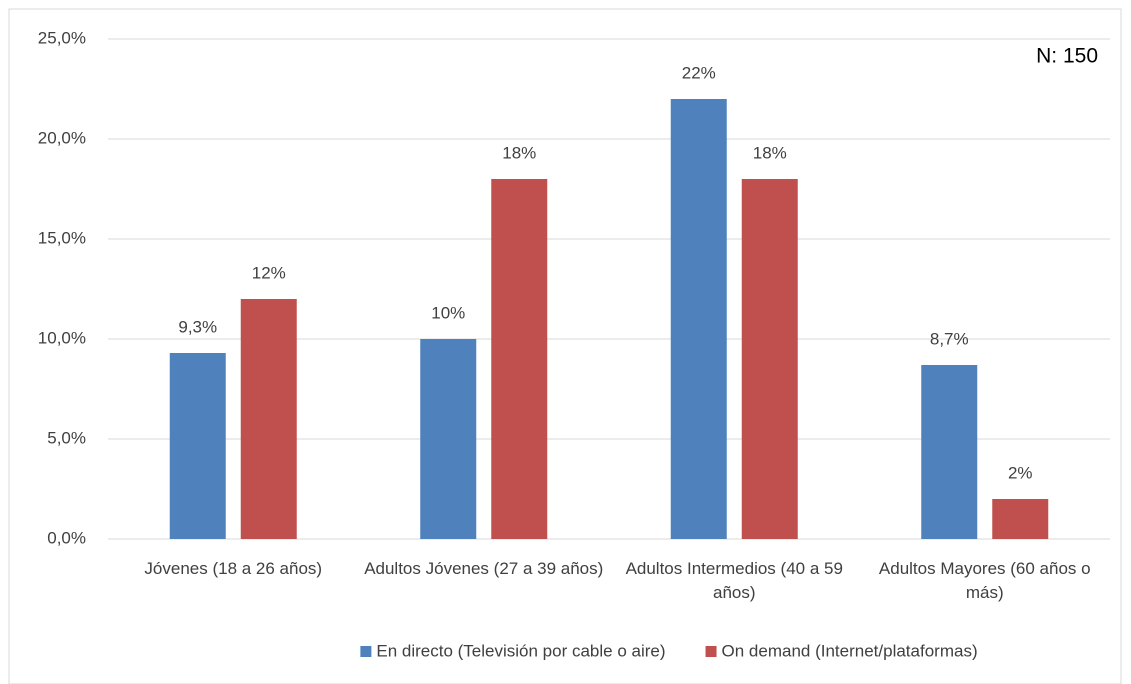 The image size is (1131, 684). Describe the element at coordinates (448, 312) in the screenshot. I see `data-label: 10%` at that location.